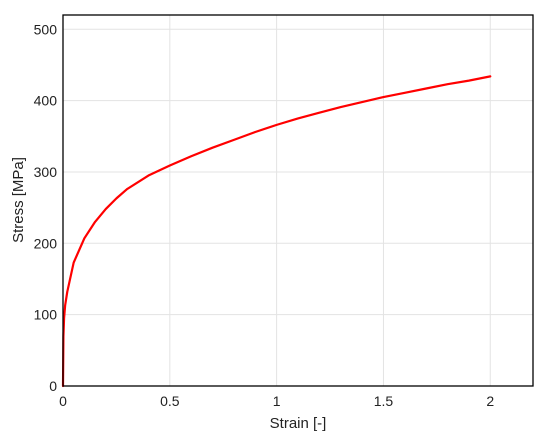  I want to click on y-axis-title: Stress [MPa], so click(18, 200).